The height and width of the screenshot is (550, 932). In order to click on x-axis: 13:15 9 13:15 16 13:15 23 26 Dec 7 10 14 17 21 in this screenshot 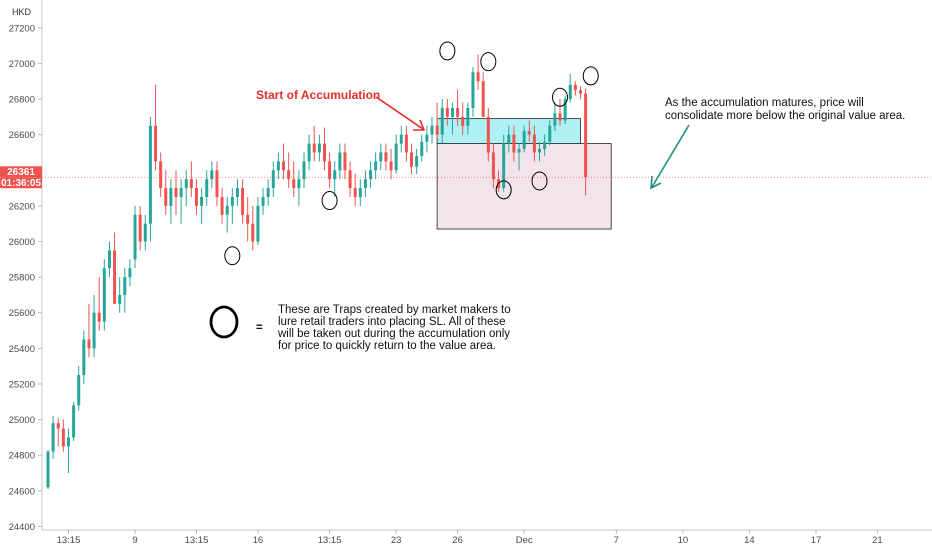, I will do `click(470, 538)`.